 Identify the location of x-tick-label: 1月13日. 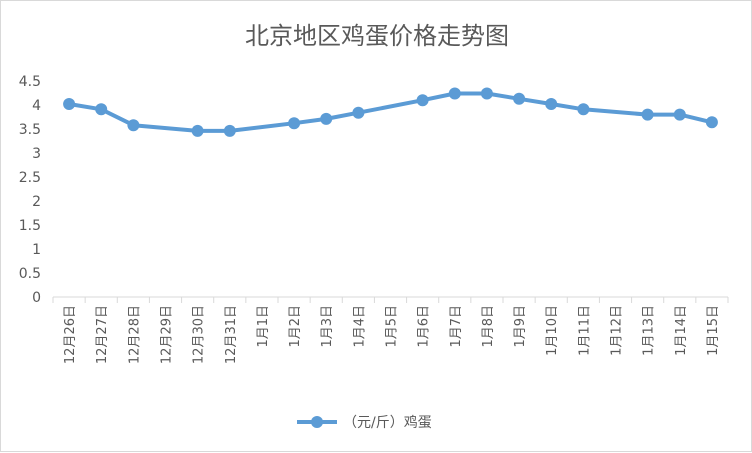
(649, 330).